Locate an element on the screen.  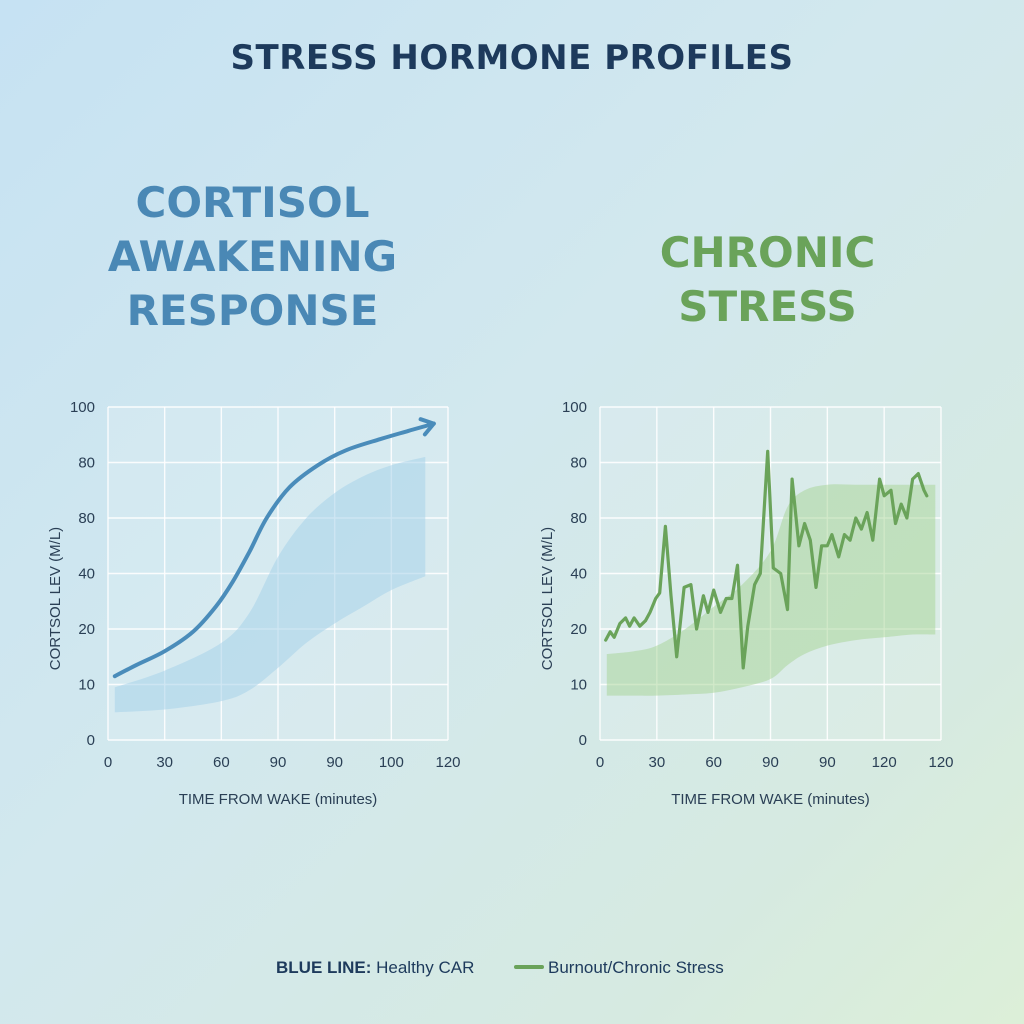
x-tick-label: 100 is located at coordinates (391, 762).